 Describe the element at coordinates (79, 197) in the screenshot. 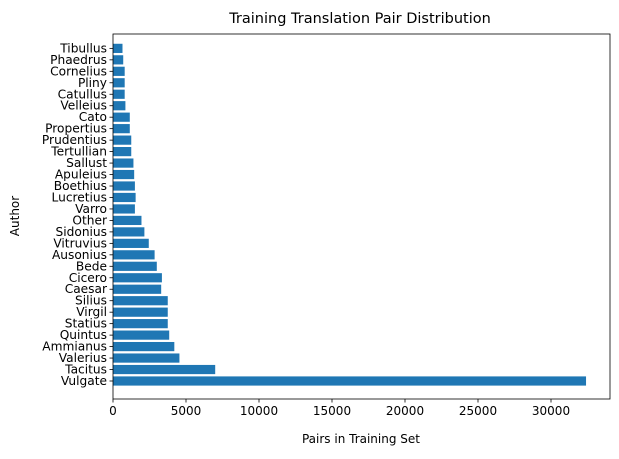

I see `y-tick-label: Lucretius` at that location.